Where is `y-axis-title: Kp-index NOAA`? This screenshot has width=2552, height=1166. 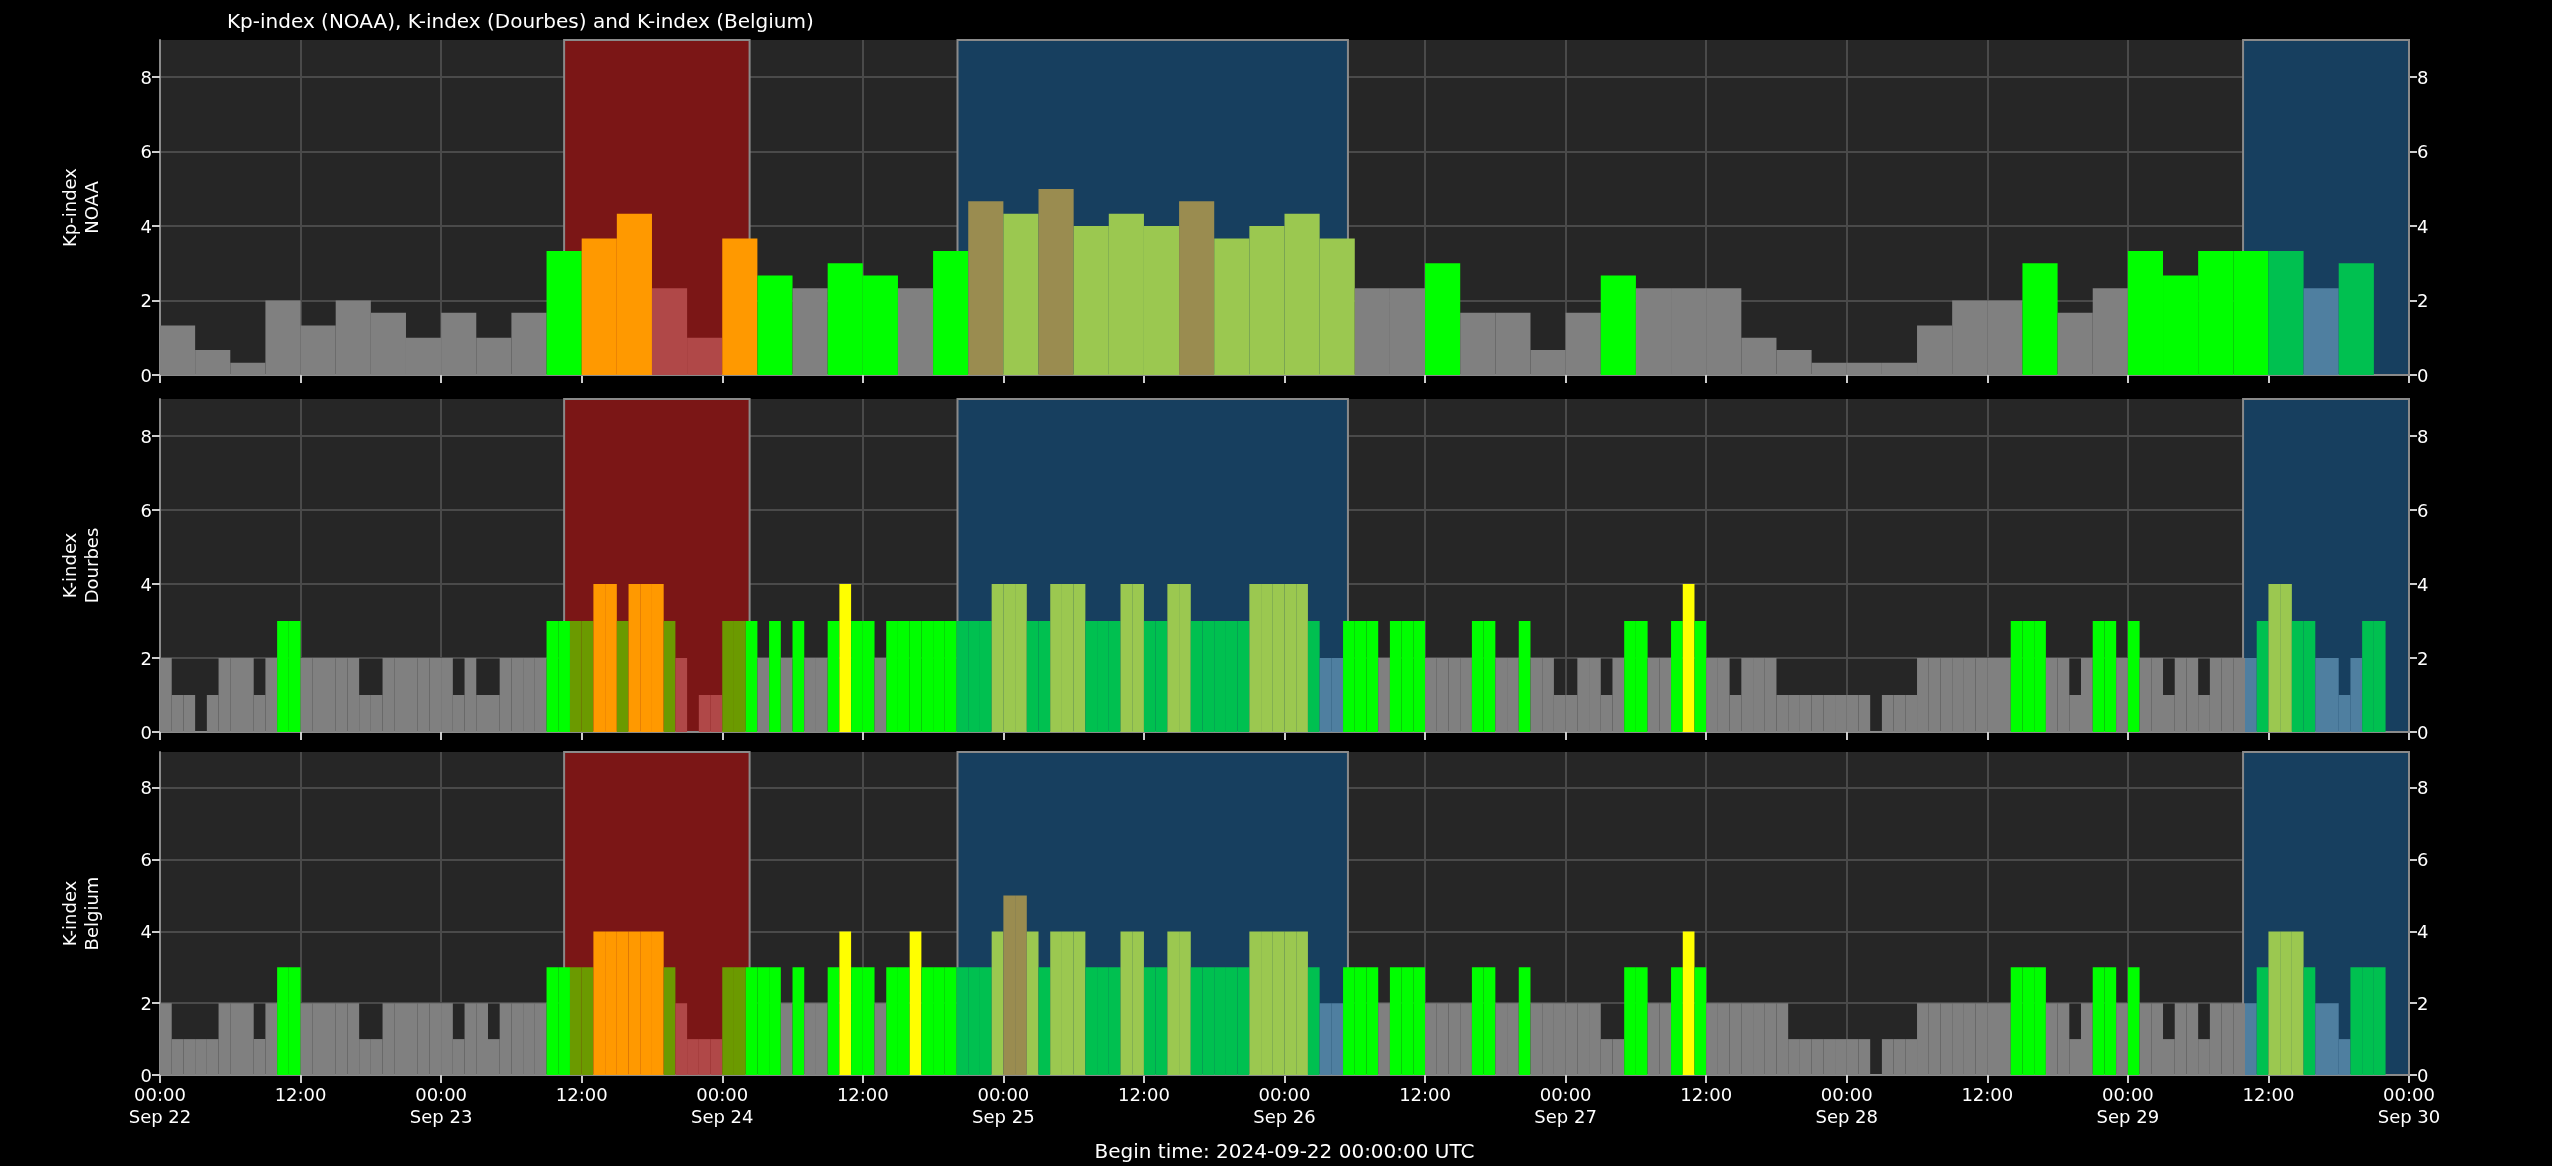
y-axis-title: Kp-index NOAA is located at coordinates (80, 207).